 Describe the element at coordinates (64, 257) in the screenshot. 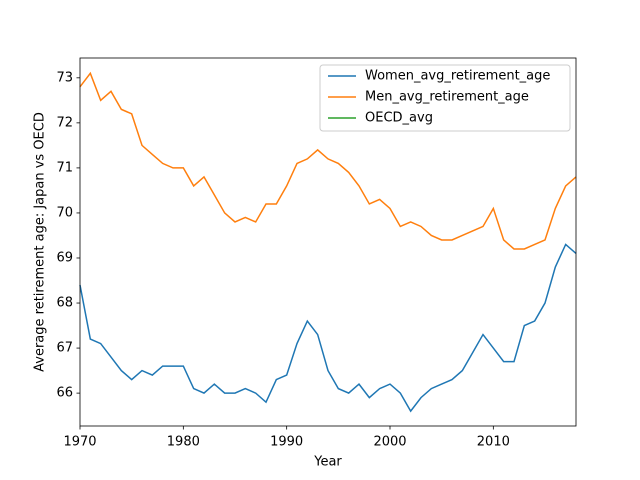

I see `y-tick-label: 69` at that location.